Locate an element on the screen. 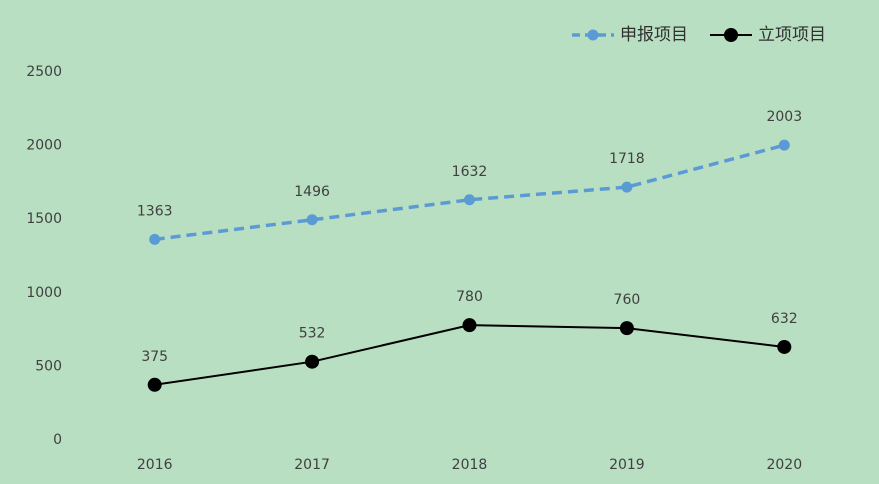 The height and width of the screenshot is (484, 879). y-tick-label: 1000 is located at coordinates (44, 293).